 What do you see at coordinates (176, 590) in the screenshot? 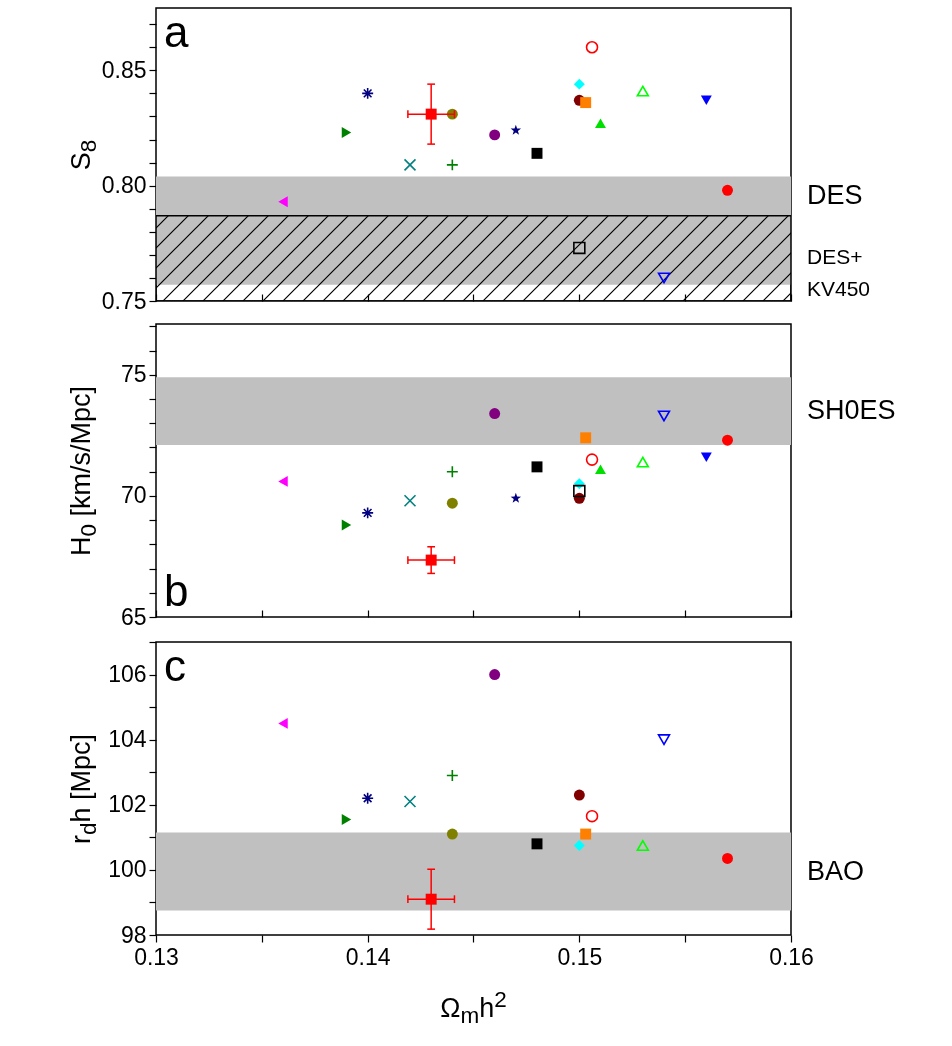
I see `annotation: b` at bounding box center [176, 590].